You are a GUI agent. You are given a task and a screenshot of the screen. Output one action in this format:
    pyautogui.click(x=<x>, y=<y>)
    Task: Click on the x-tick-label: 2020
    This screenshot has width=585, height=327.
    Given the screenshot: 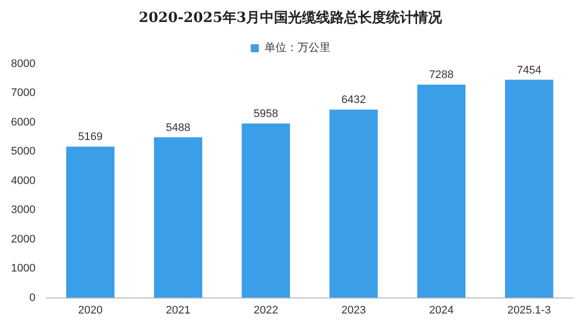 What is the action you would take?
    pyautogui.click(x=90, y=310)
    